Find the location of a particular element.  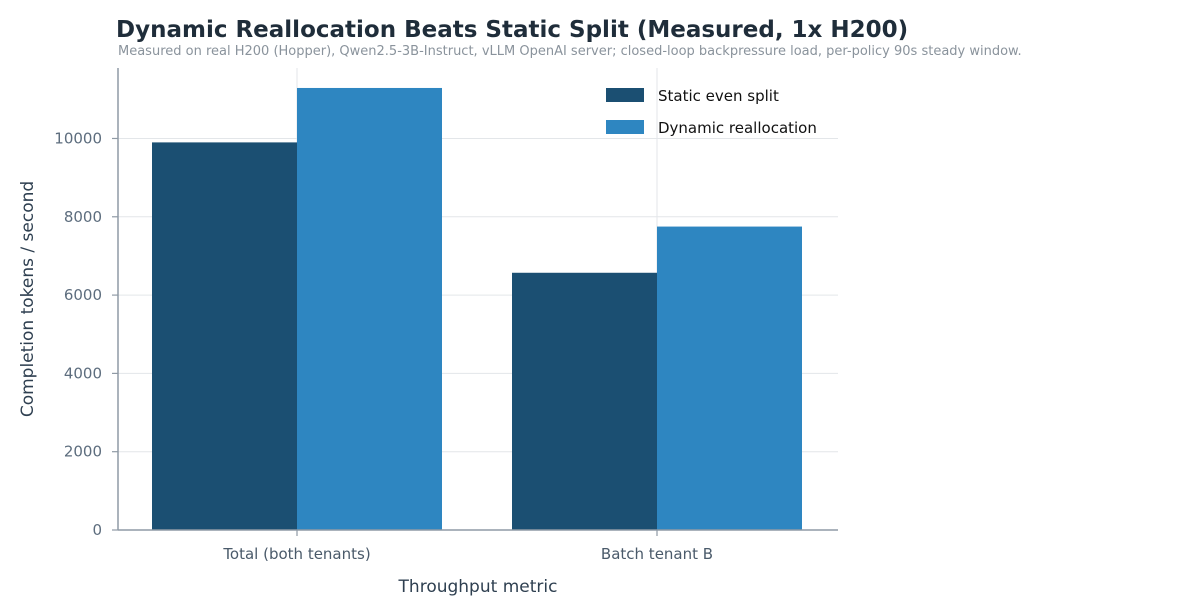

y-axis-ticks: 0 2000 4000 6000 8000 10000 is located at coordinates (86, 334).